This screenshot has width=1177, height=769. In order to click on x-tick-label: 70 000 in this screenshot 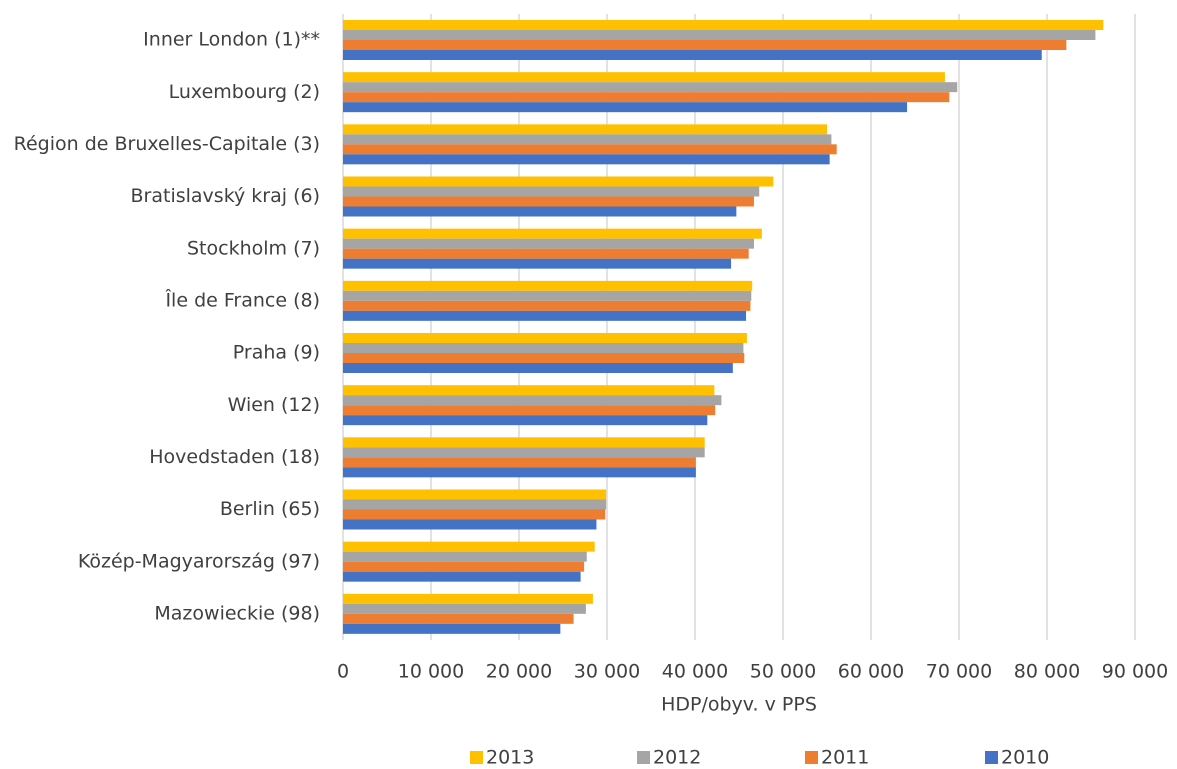, I will do `click(959, 672)`.